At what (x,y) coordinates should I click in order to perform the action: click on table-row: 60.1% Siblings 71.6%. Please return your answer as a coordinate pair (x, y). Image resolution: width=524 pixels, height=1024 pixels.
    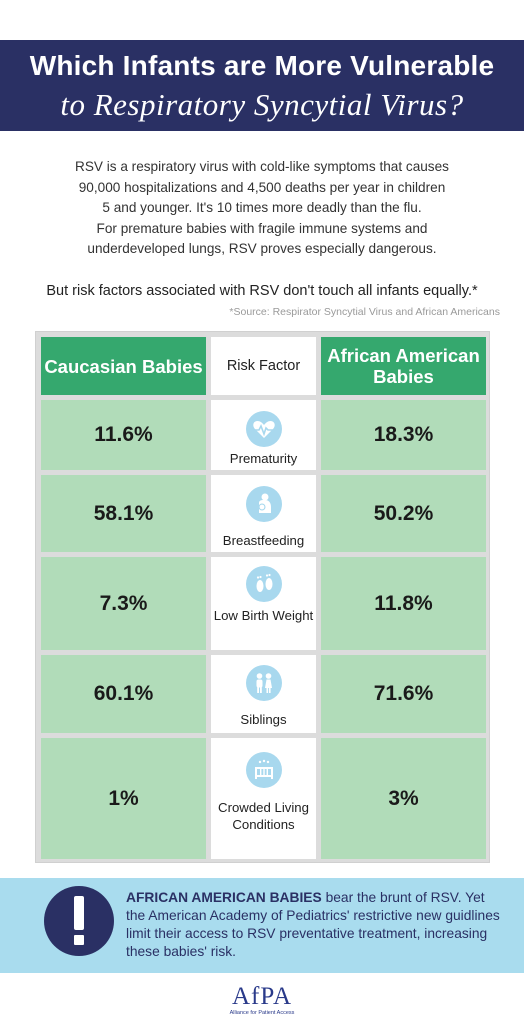
    Looking at the image, I should click on (262, 694).